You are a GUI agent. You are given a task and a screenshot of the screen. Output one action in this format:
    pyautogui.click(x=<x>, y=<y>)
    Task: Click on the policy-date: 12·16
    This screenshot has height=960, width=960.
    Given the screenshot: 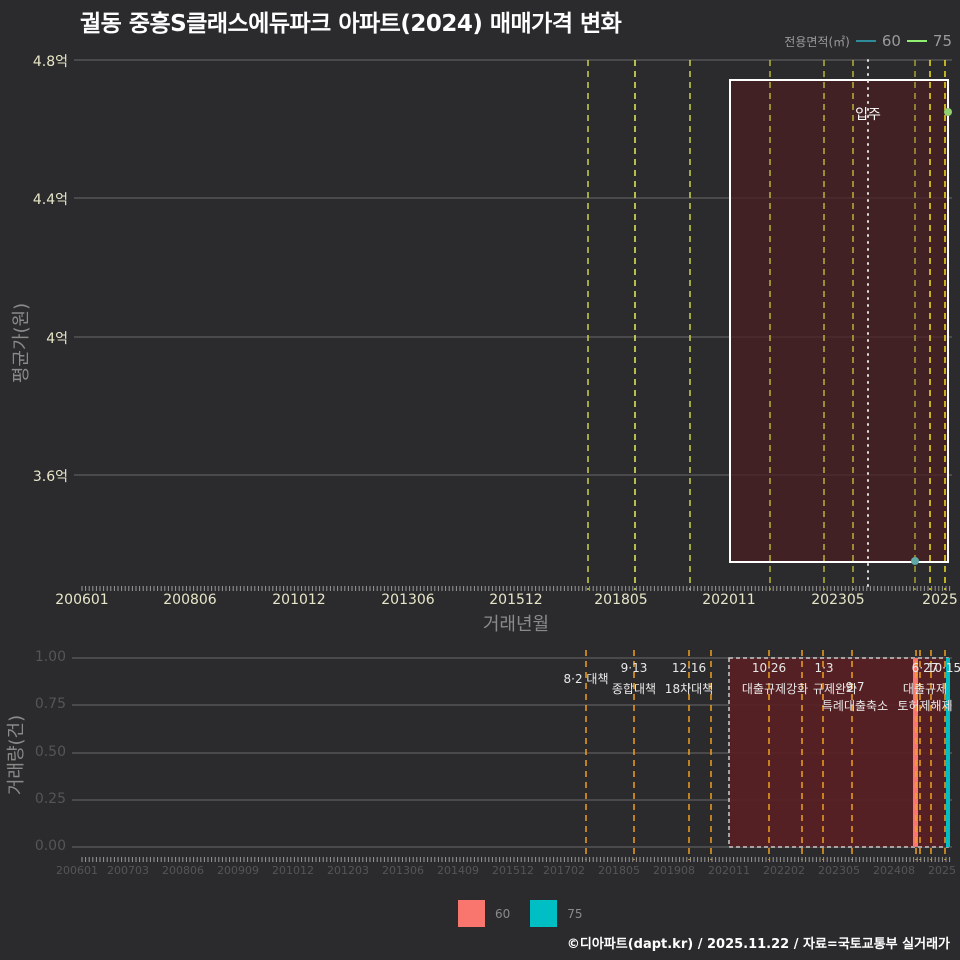 What is the action you would take?
    pyautogui.click(x=689, y=668)
    